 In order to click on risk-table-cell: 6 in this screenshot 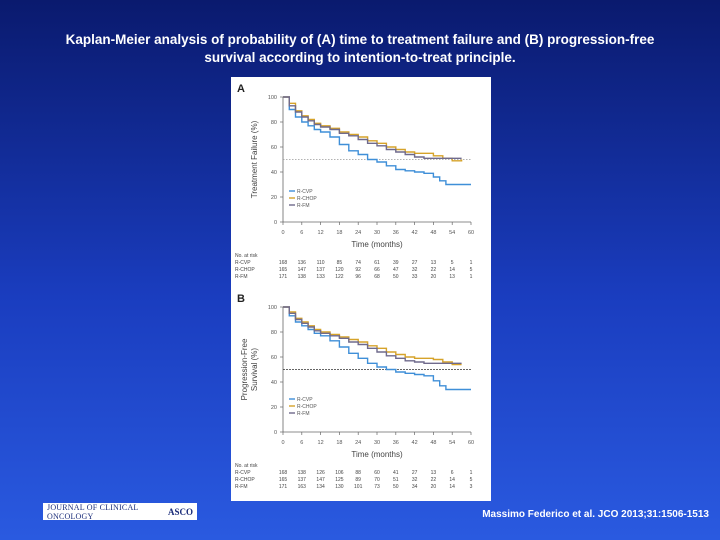, I will do `click(452, 473)`.